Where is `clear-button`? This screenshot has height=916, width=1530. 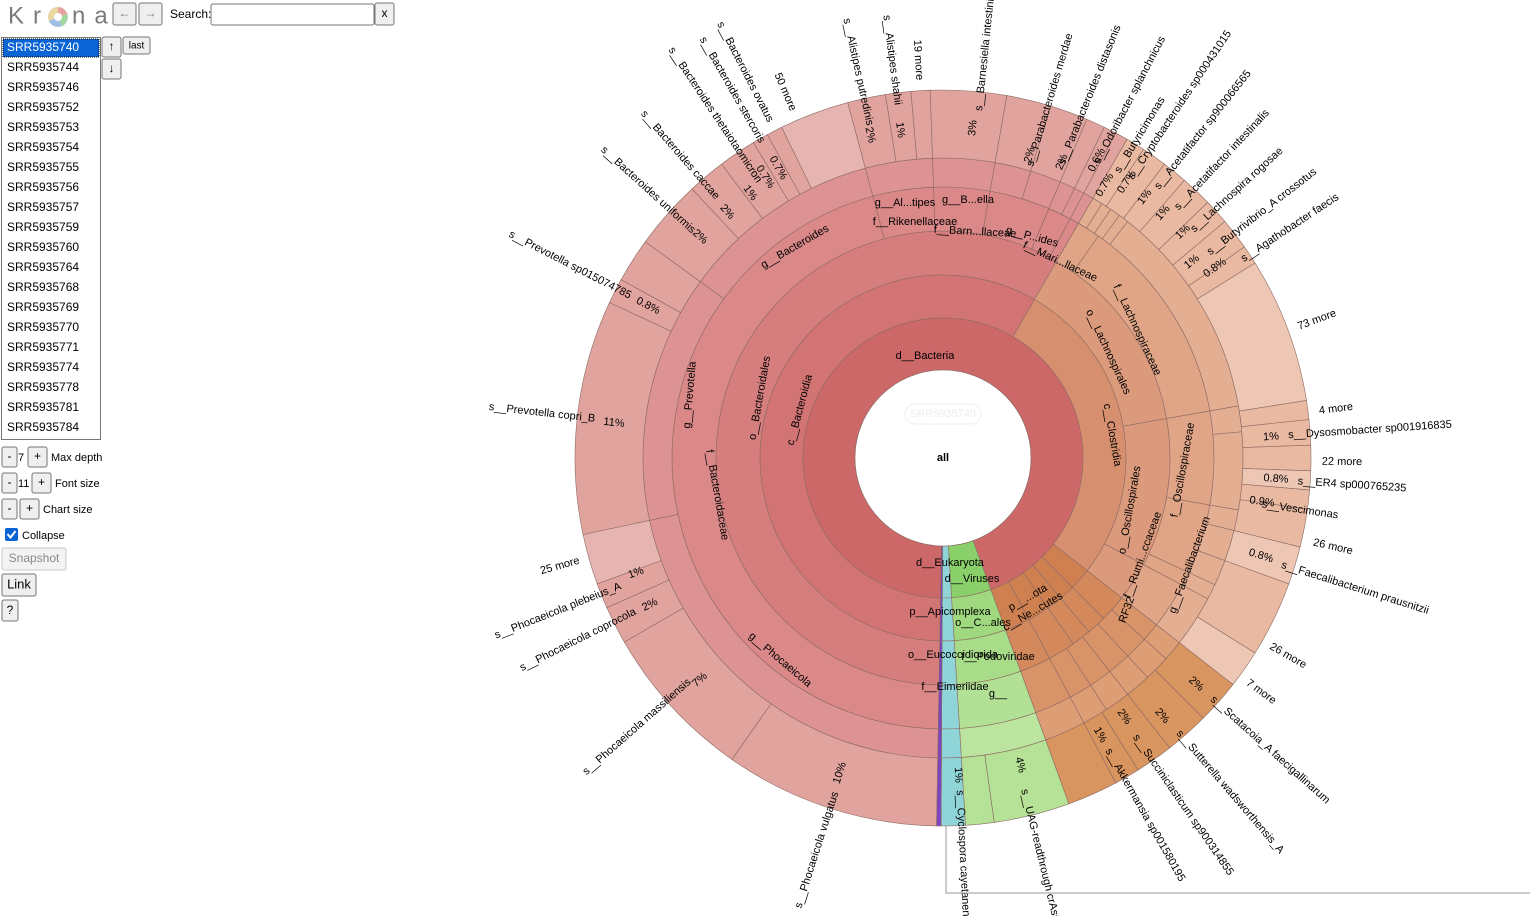
clear-button is located at coordinates (384, 14).